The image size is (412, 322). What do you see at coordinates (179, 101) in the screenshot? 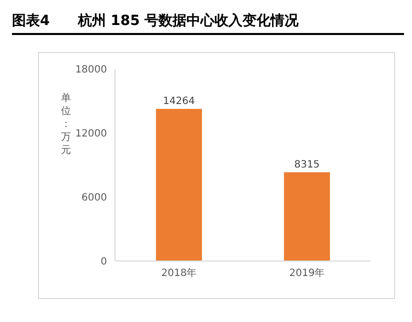
I see `data-label: 14264` at bounding box center [179, 101].